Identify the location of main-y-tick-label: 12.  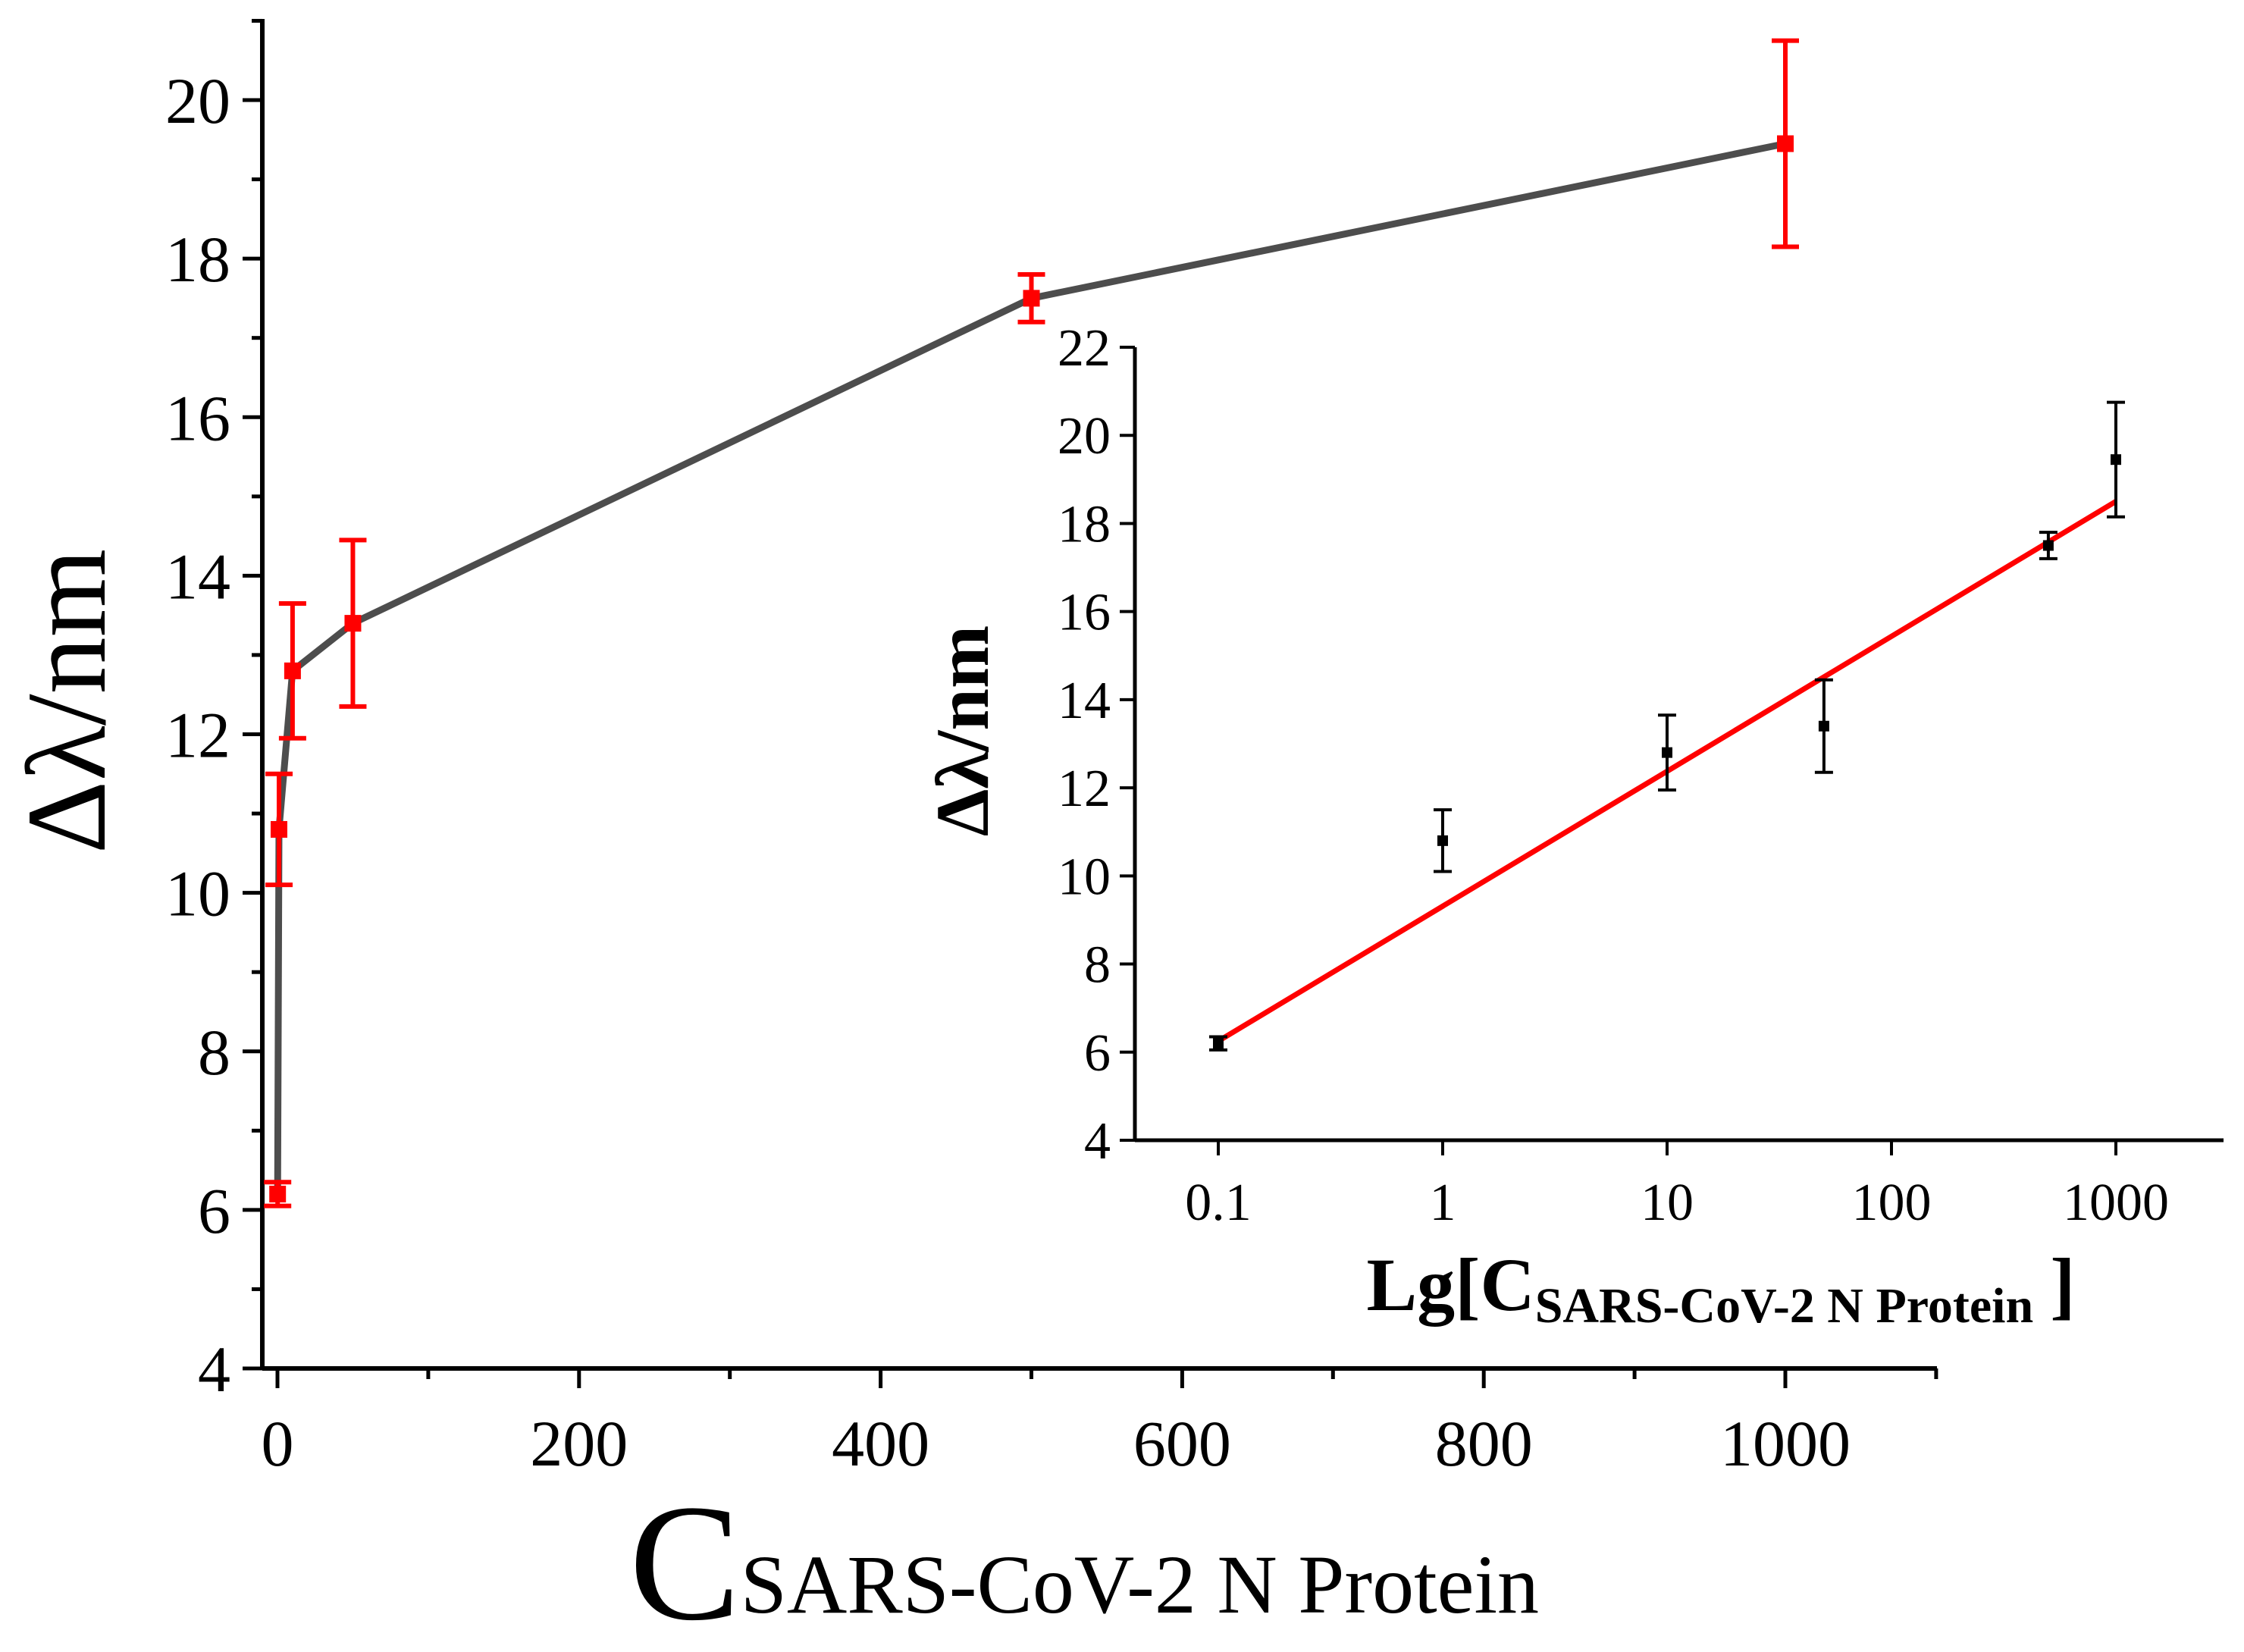
(197, 735).